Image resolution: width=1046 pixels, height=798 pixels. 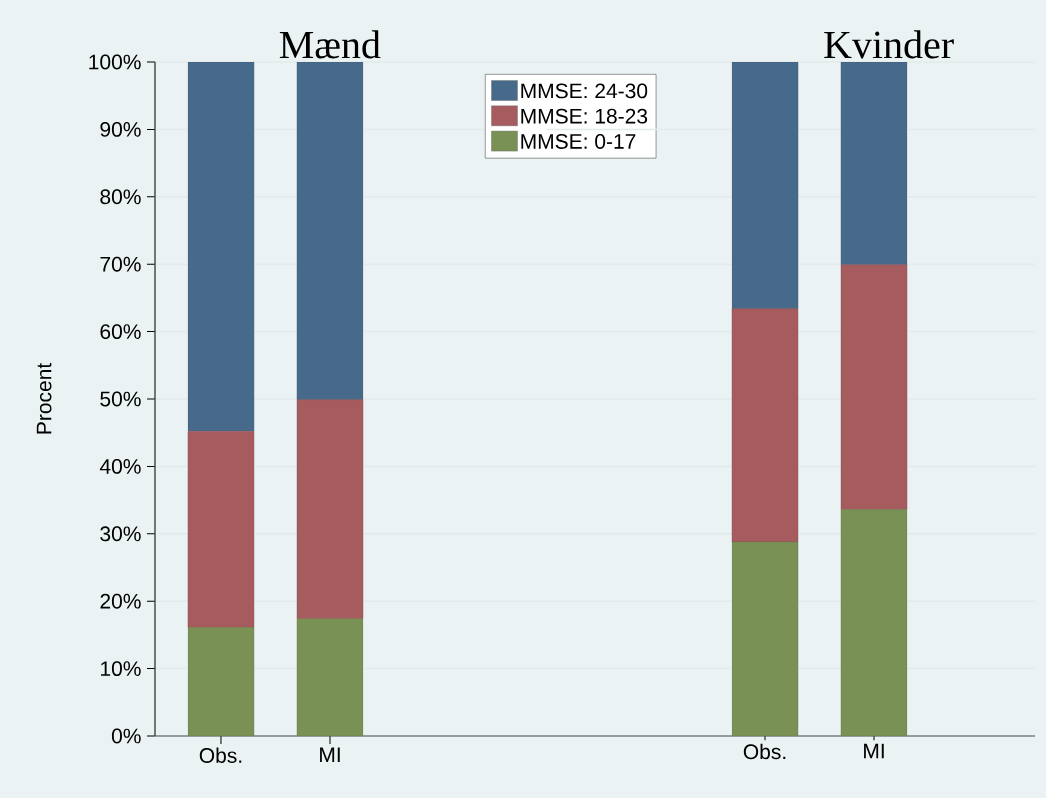 I want to click on y-tick-label: 50%, so click(x=120, y=399).